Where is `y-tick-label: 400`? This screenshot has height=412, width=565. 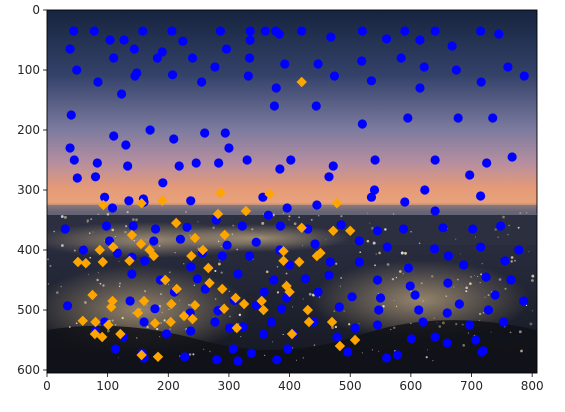 y-tick-label: 400 is located at coordinates (28, 250).